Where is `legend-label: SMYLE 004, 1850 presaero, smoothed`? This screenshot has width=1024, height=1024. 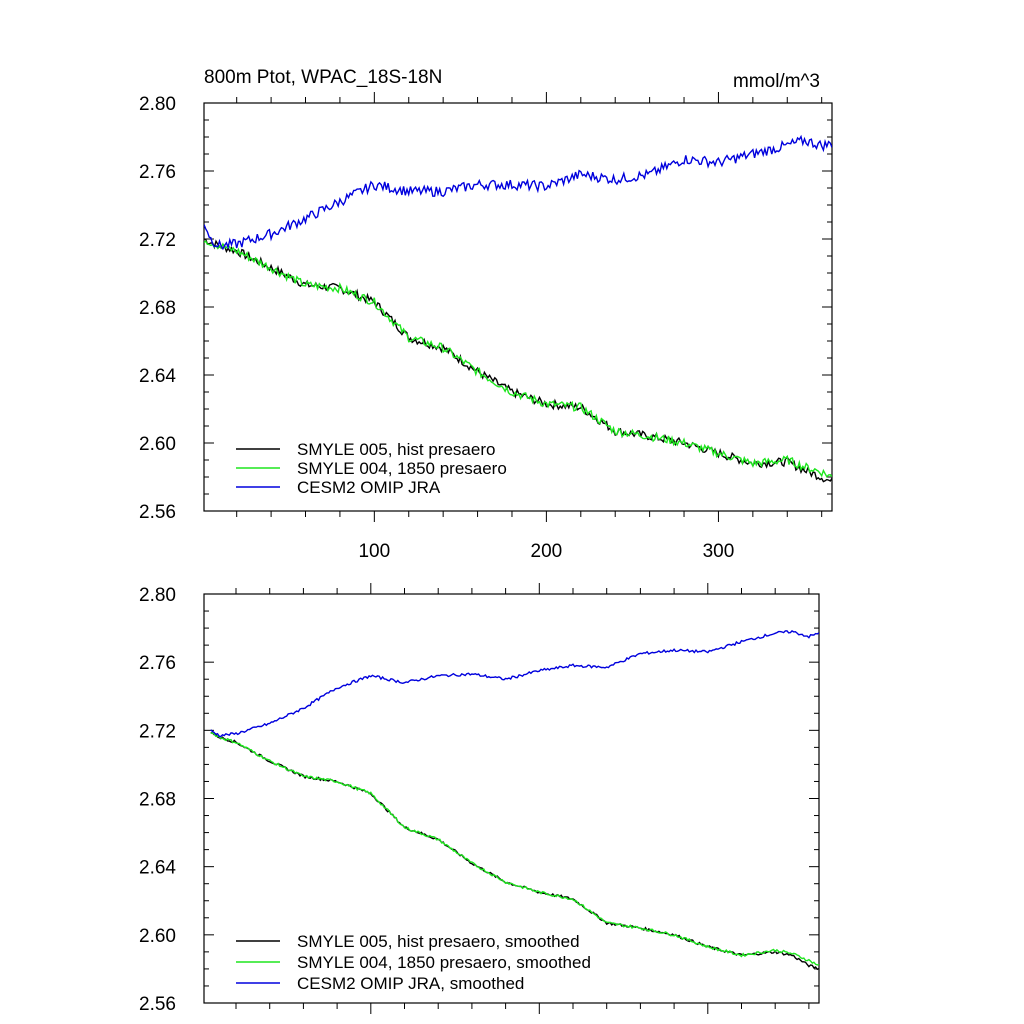
legend-label: SMYLE 004, 1850 presaero, smoothed is located at coordinates (444, 962).